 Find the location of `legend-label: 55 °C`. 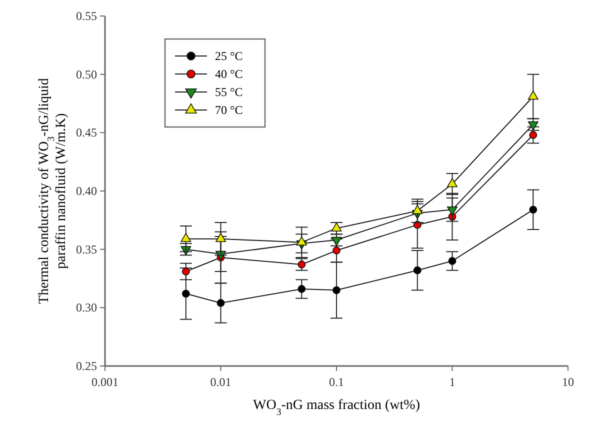

legend-label: 55 °C is located at coordinates (229, 92).